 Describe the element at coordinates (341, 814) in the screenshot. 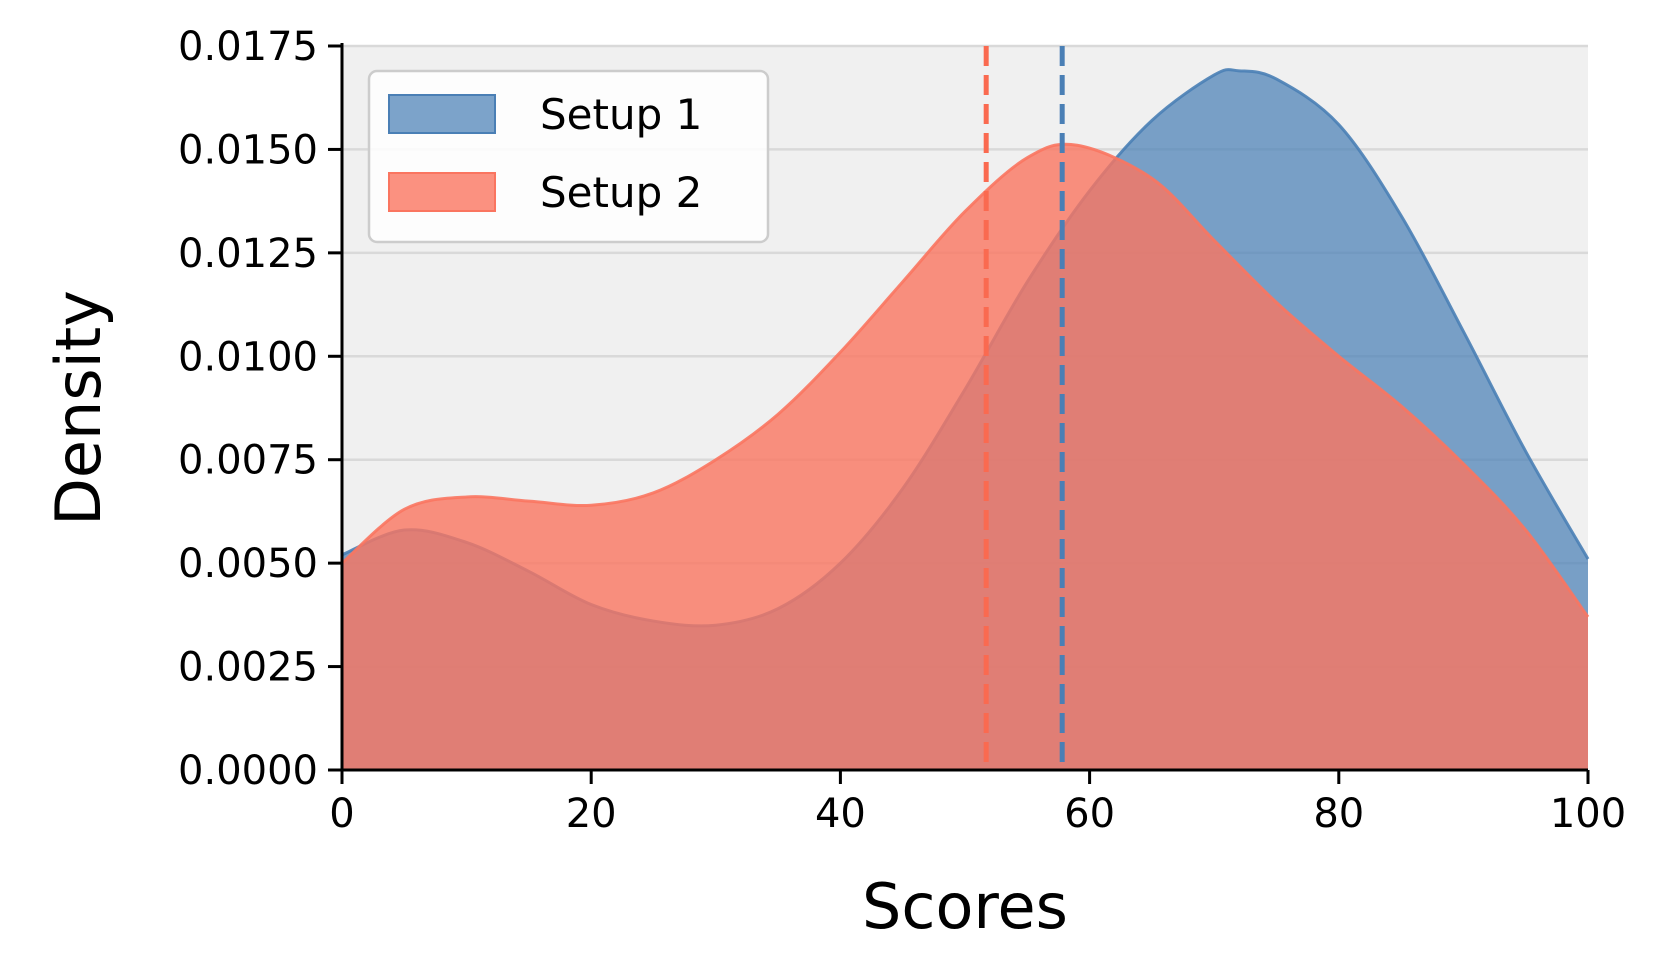

I see `x-tick-label: 0` at that location.